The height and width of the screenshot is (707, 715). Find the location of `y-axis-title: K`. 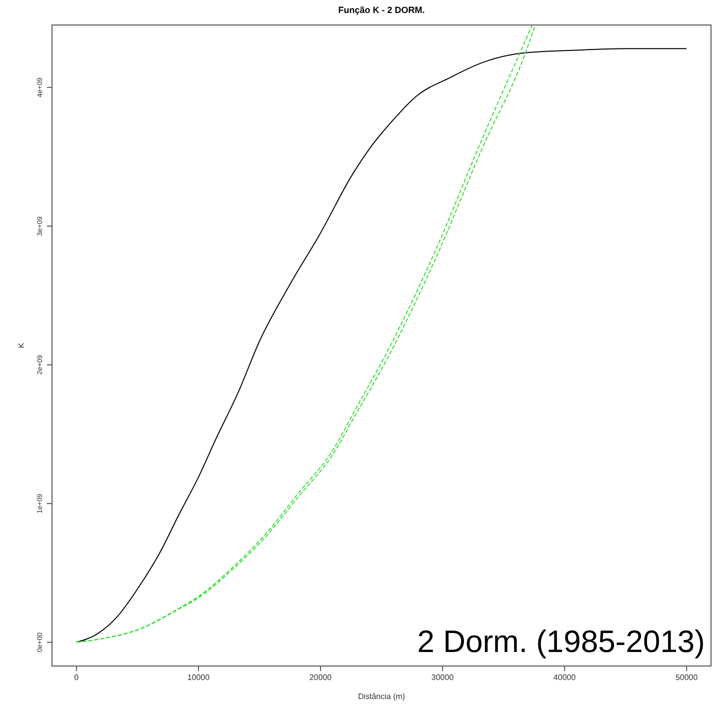

y-axis-title: K is located at coordinates (21, 345).